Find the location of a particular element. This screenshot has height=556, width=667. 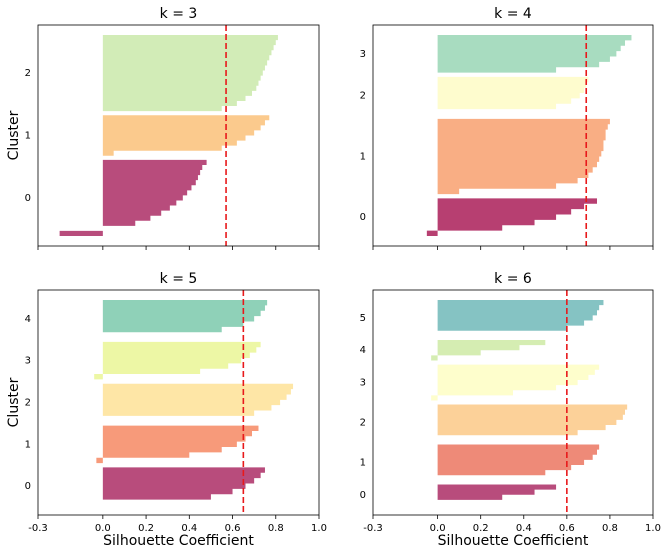

subplot-title: k = 3 is located at coordinates (179, 14).